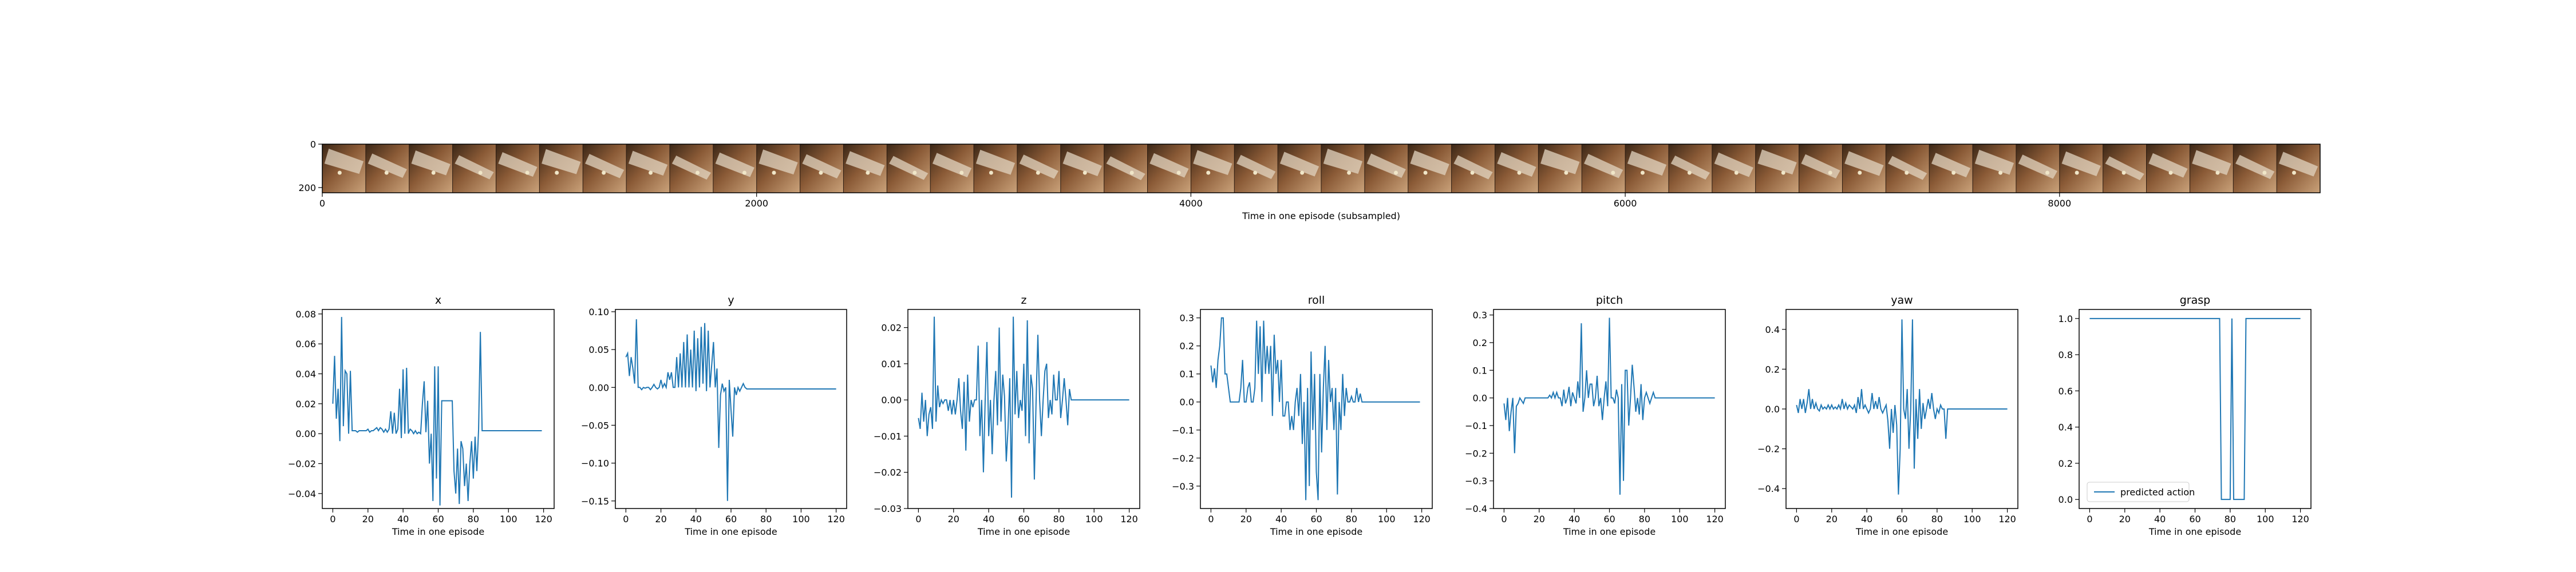  I want to click on y-tick-label: −0.4, so click(1768, 488).